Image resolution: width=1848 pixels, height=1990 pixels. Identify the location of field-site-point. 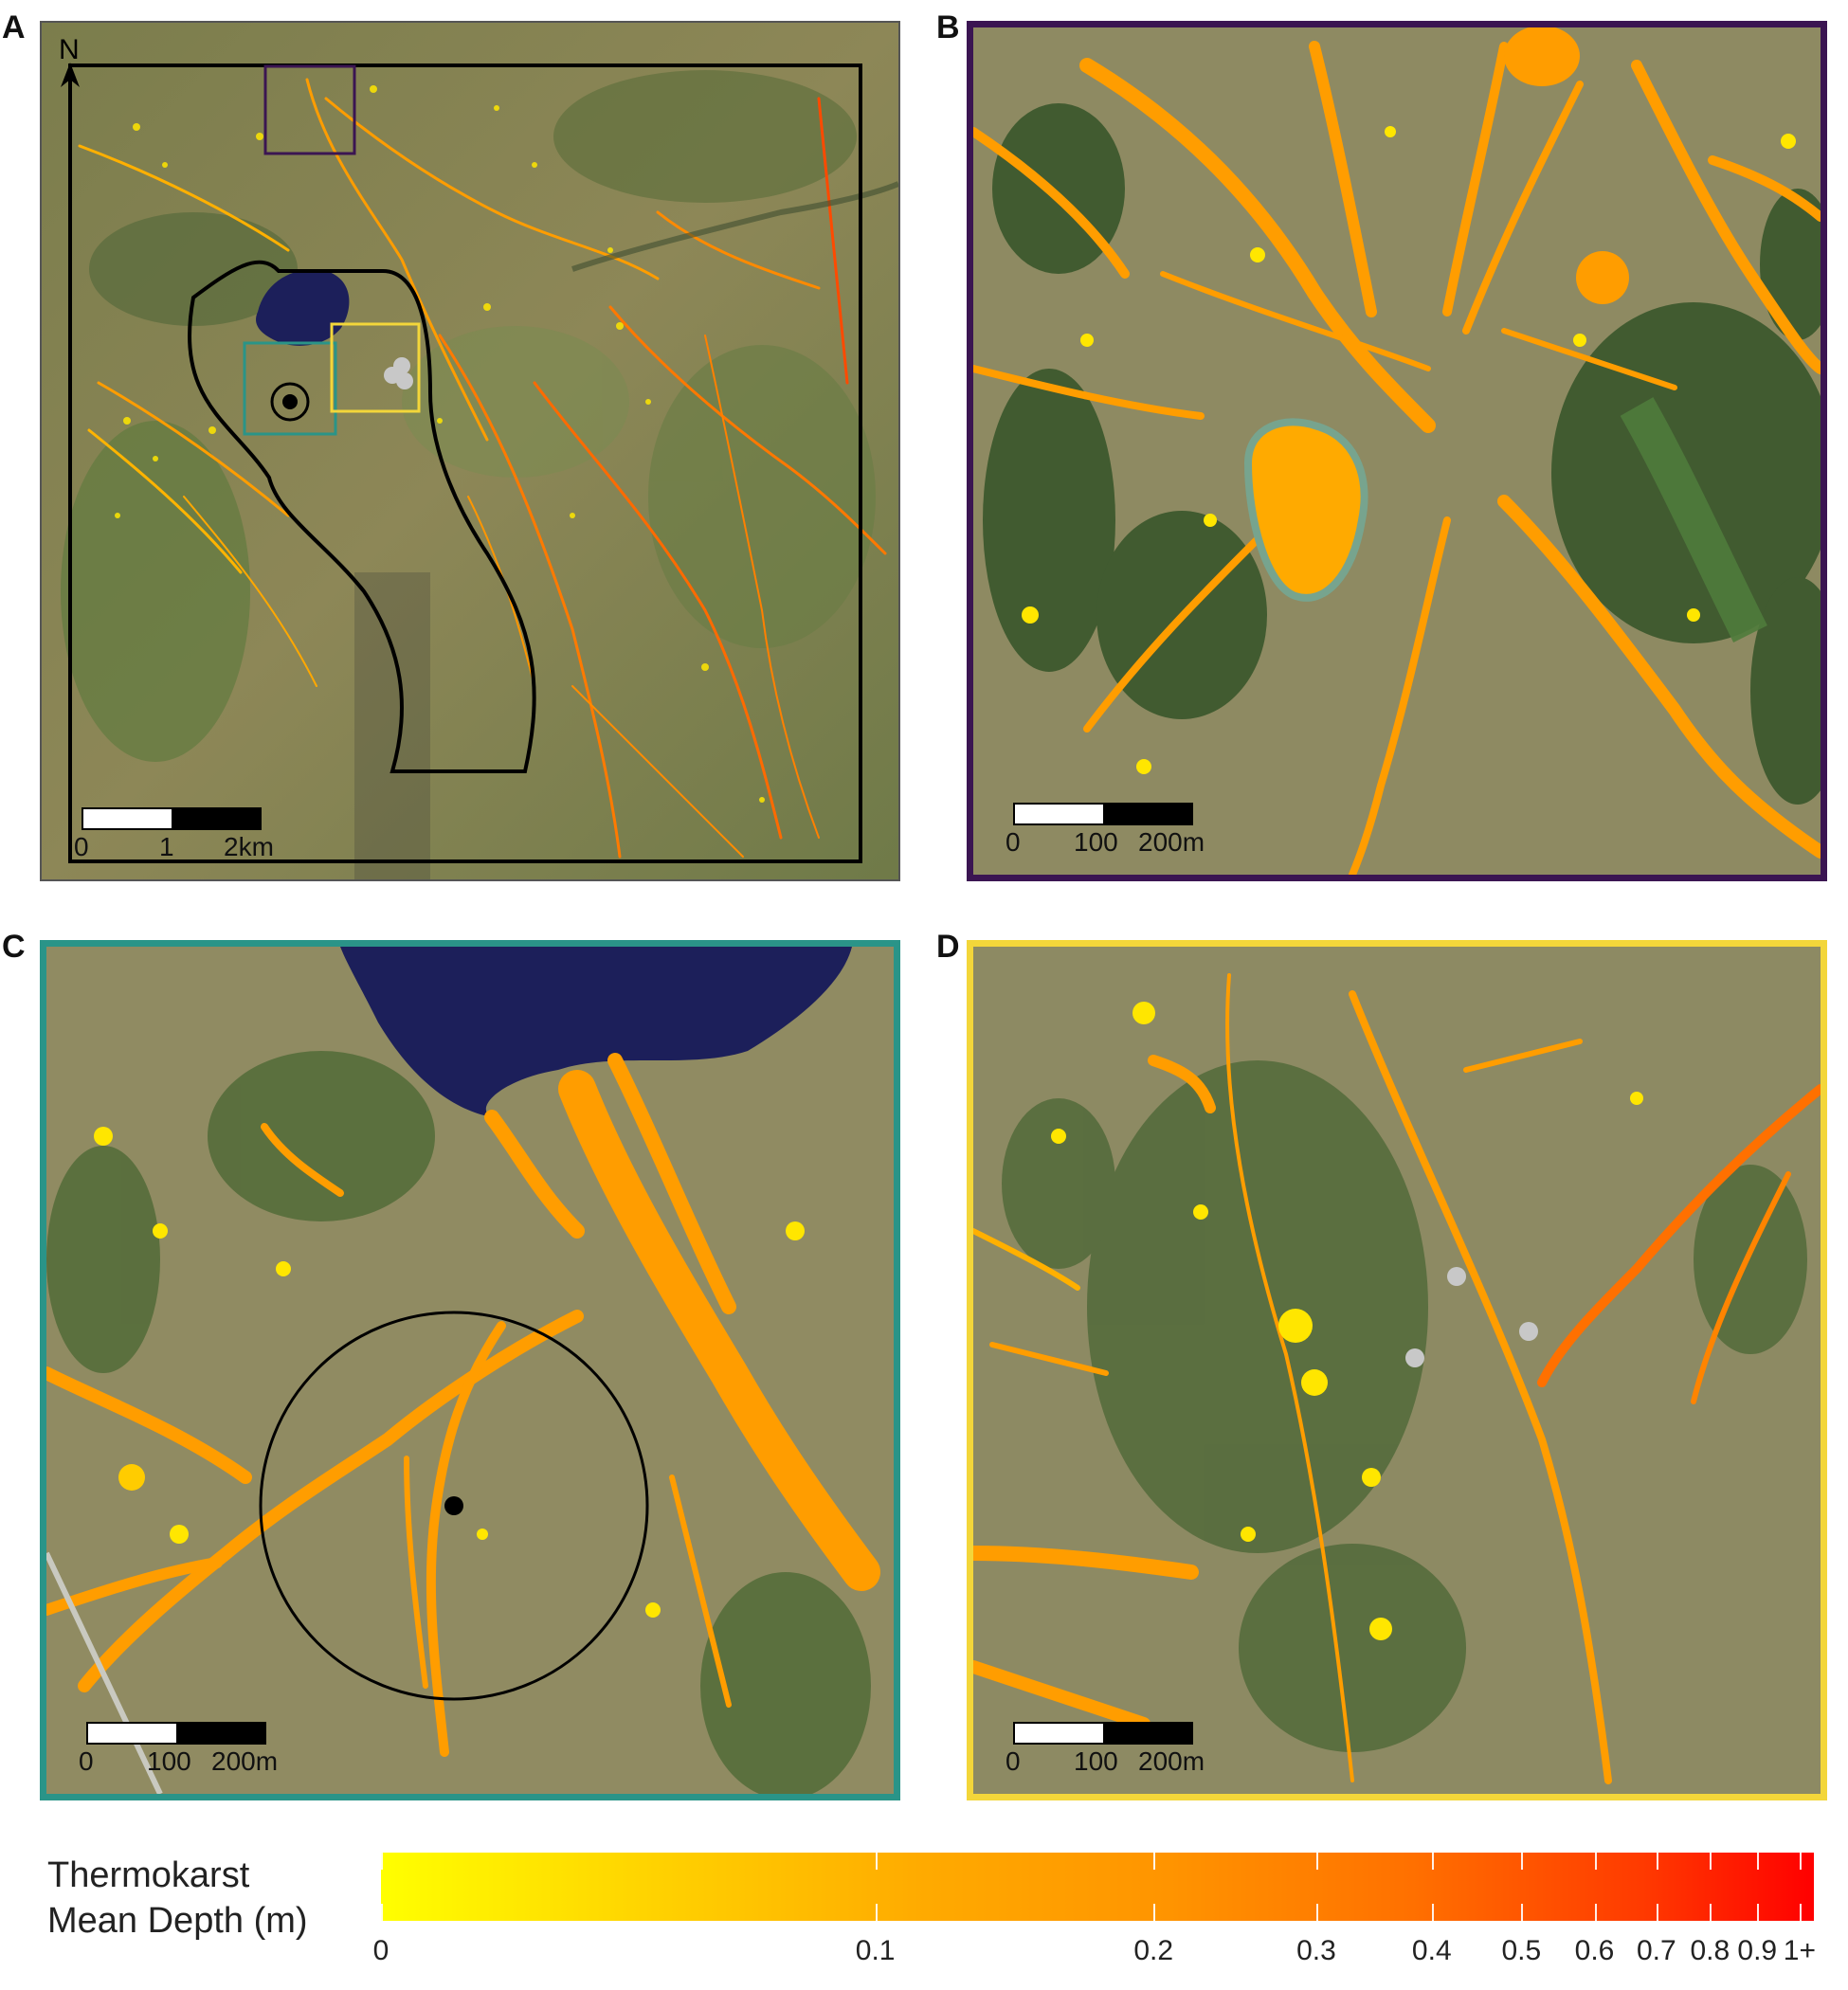
(454, 1505).